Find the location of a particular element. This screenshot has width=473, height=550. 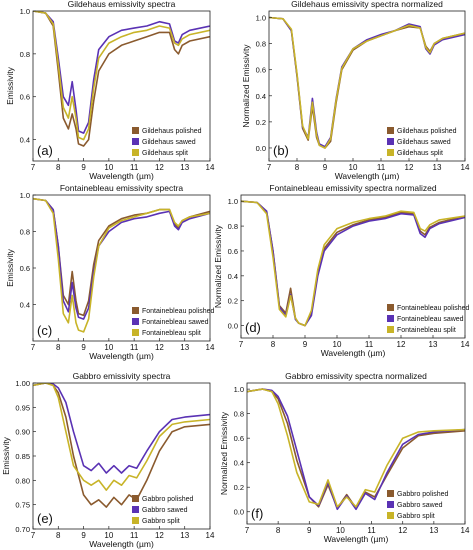

panel-label: (c) is located at coordinates (44, 330).